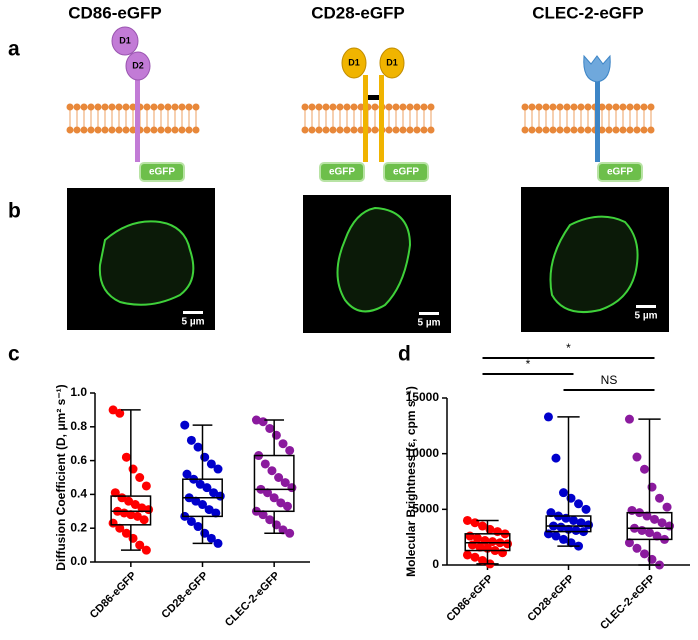 The width and height of the screenshot is (698, 640). I want to click on y-tick-label: 0.6, so click(78, 460).